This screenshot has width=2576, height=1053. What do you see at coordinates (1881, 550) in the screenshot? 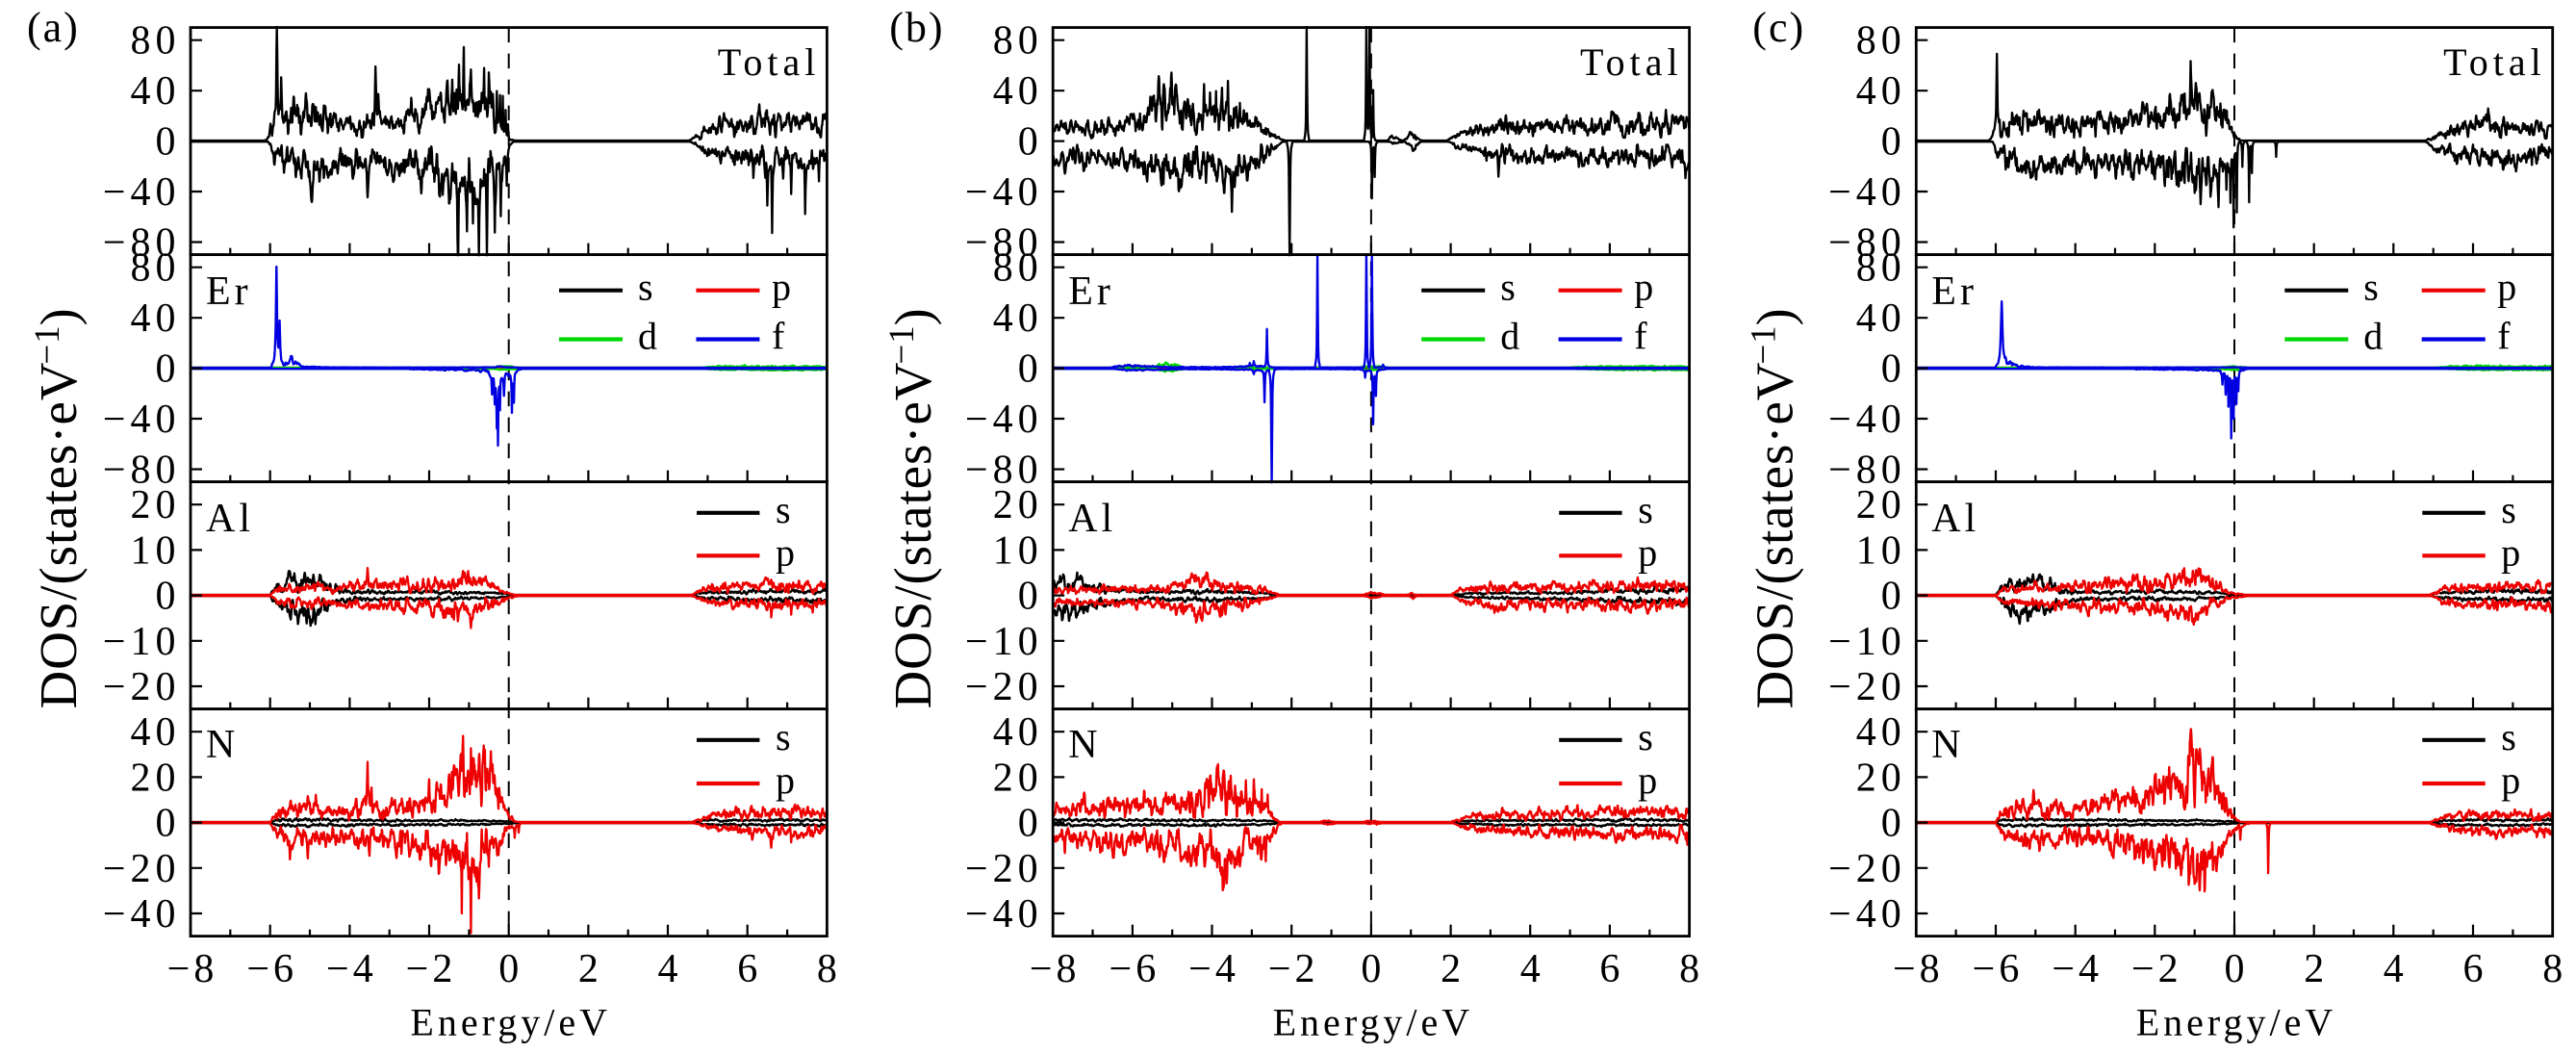
I see `svg-text: 10` at bounding box center [1881, 550].